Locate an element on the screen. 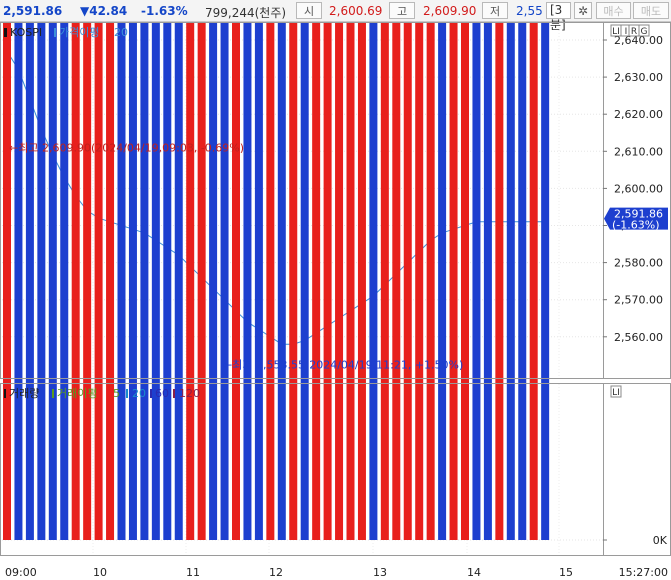  current-price-tag is located at coordinates (636, 218).